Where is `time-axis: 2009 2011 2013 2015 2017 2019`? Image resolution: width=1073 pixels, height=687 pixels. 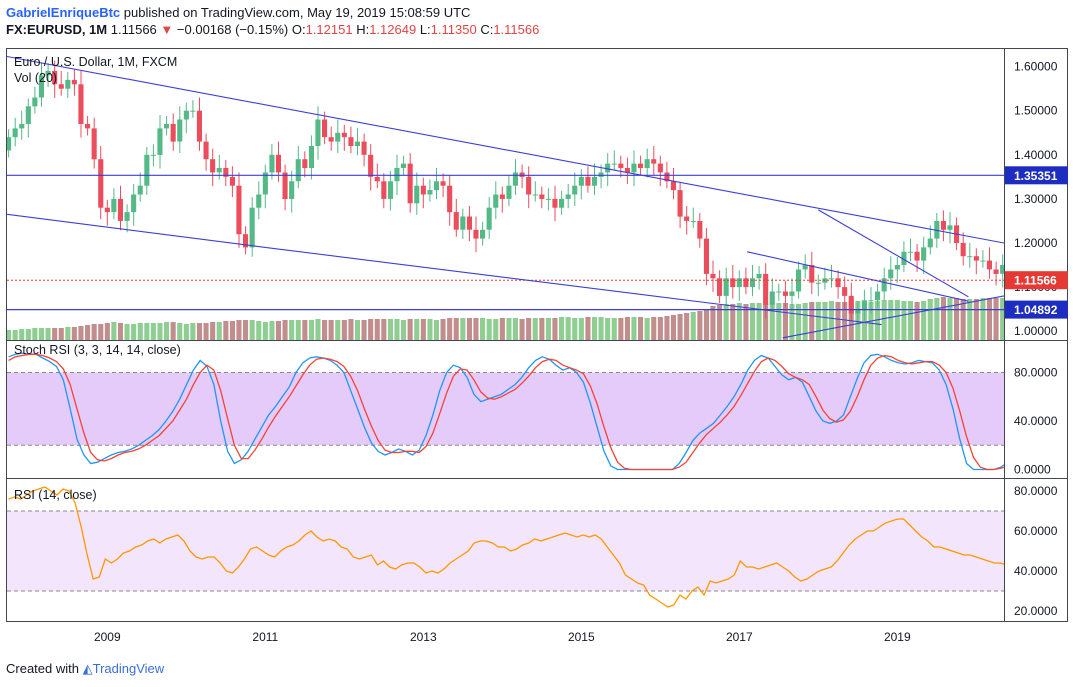 time-axis: 2009 2011 2013 2015 2017 2019 is located at coordinates (502, 637).